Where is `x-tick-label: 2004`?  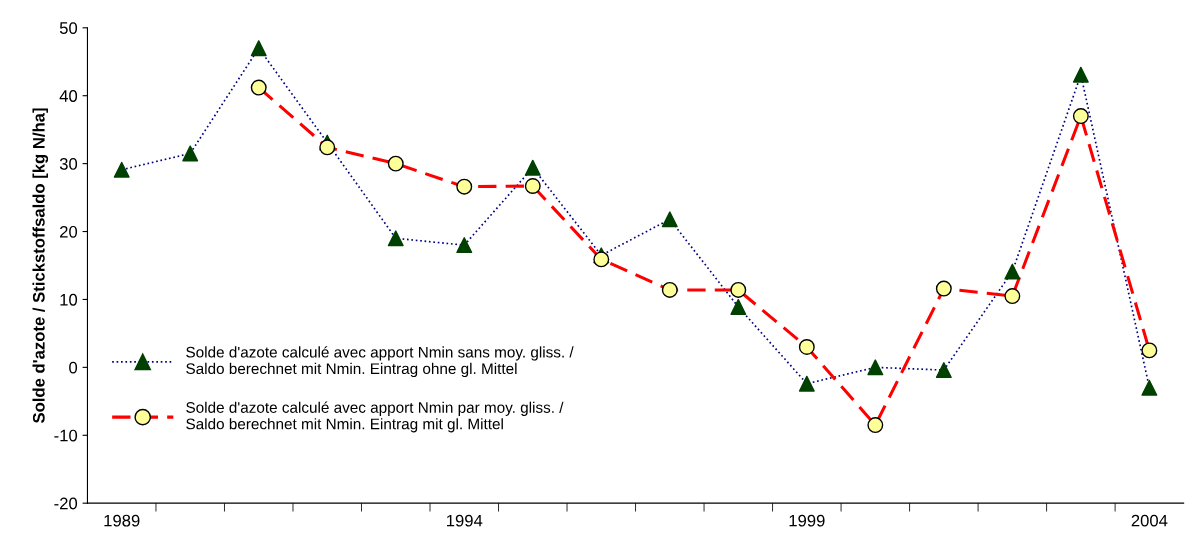
x-tick-label: 2004 is located at coordinates (1149, 520).